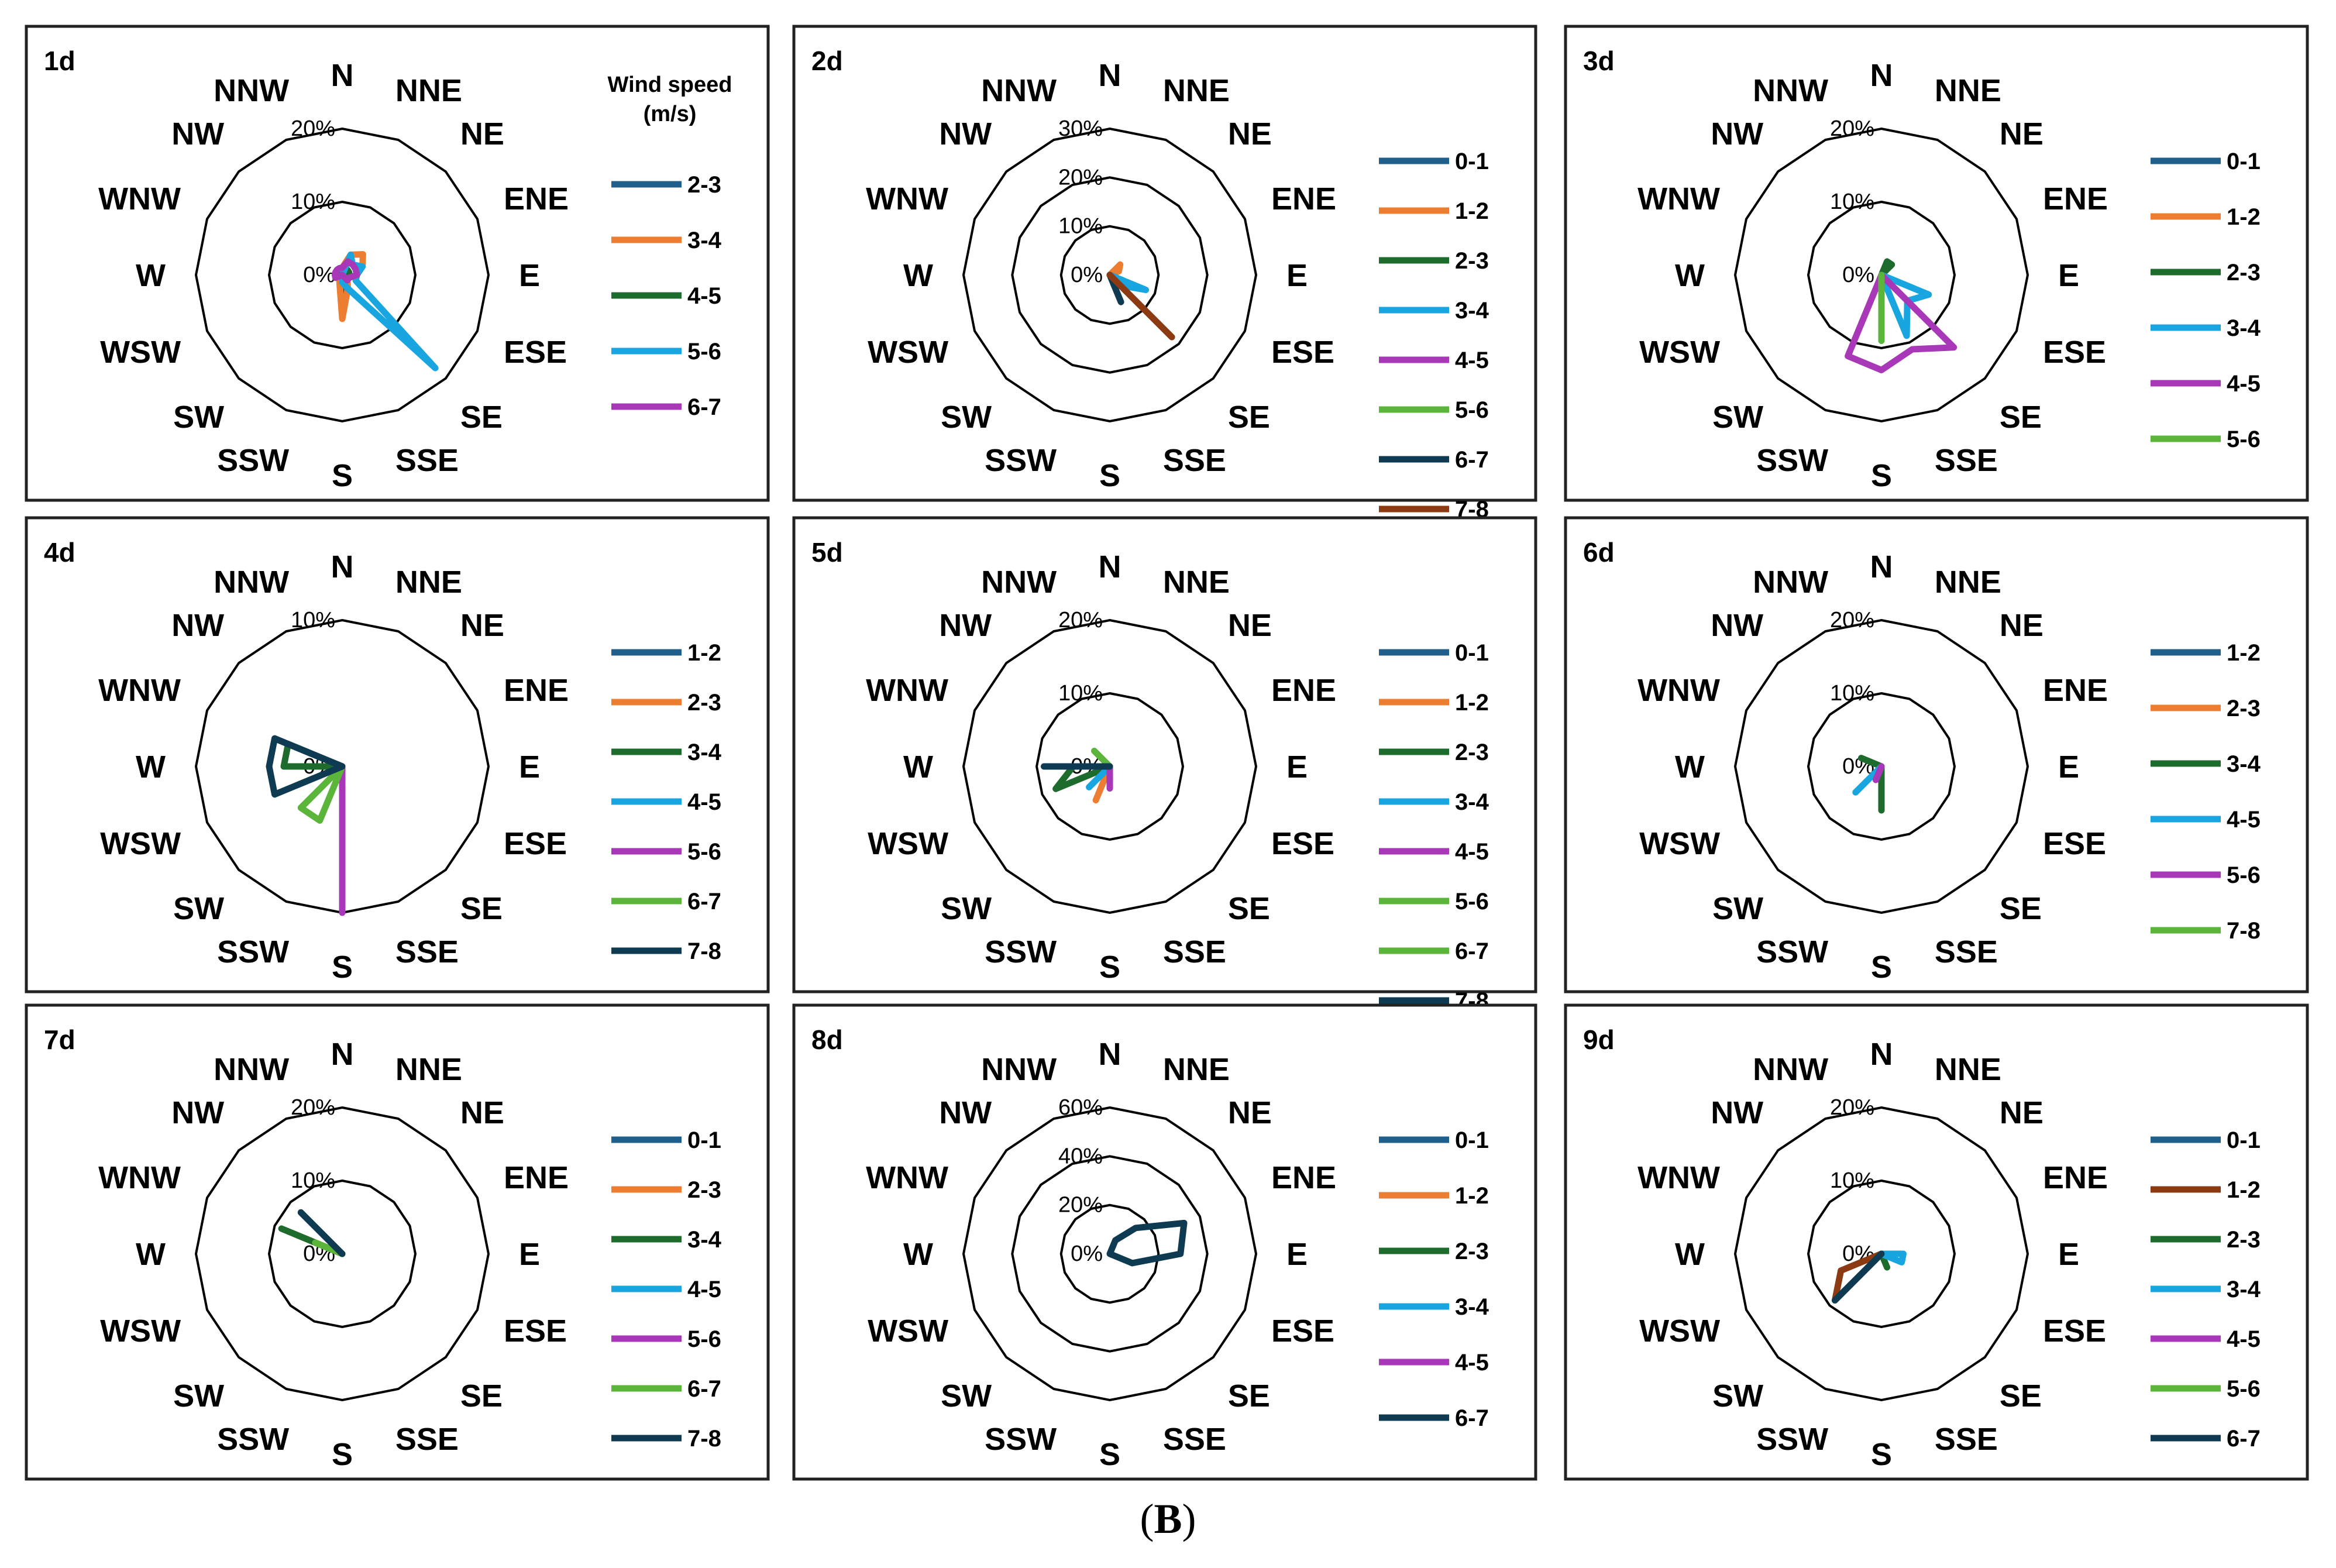 This screenshot has height=1568, width=2336. Describe the element at coordinates (1599, 61) in the screenshot. I see `panel-title: 3d` at that location.